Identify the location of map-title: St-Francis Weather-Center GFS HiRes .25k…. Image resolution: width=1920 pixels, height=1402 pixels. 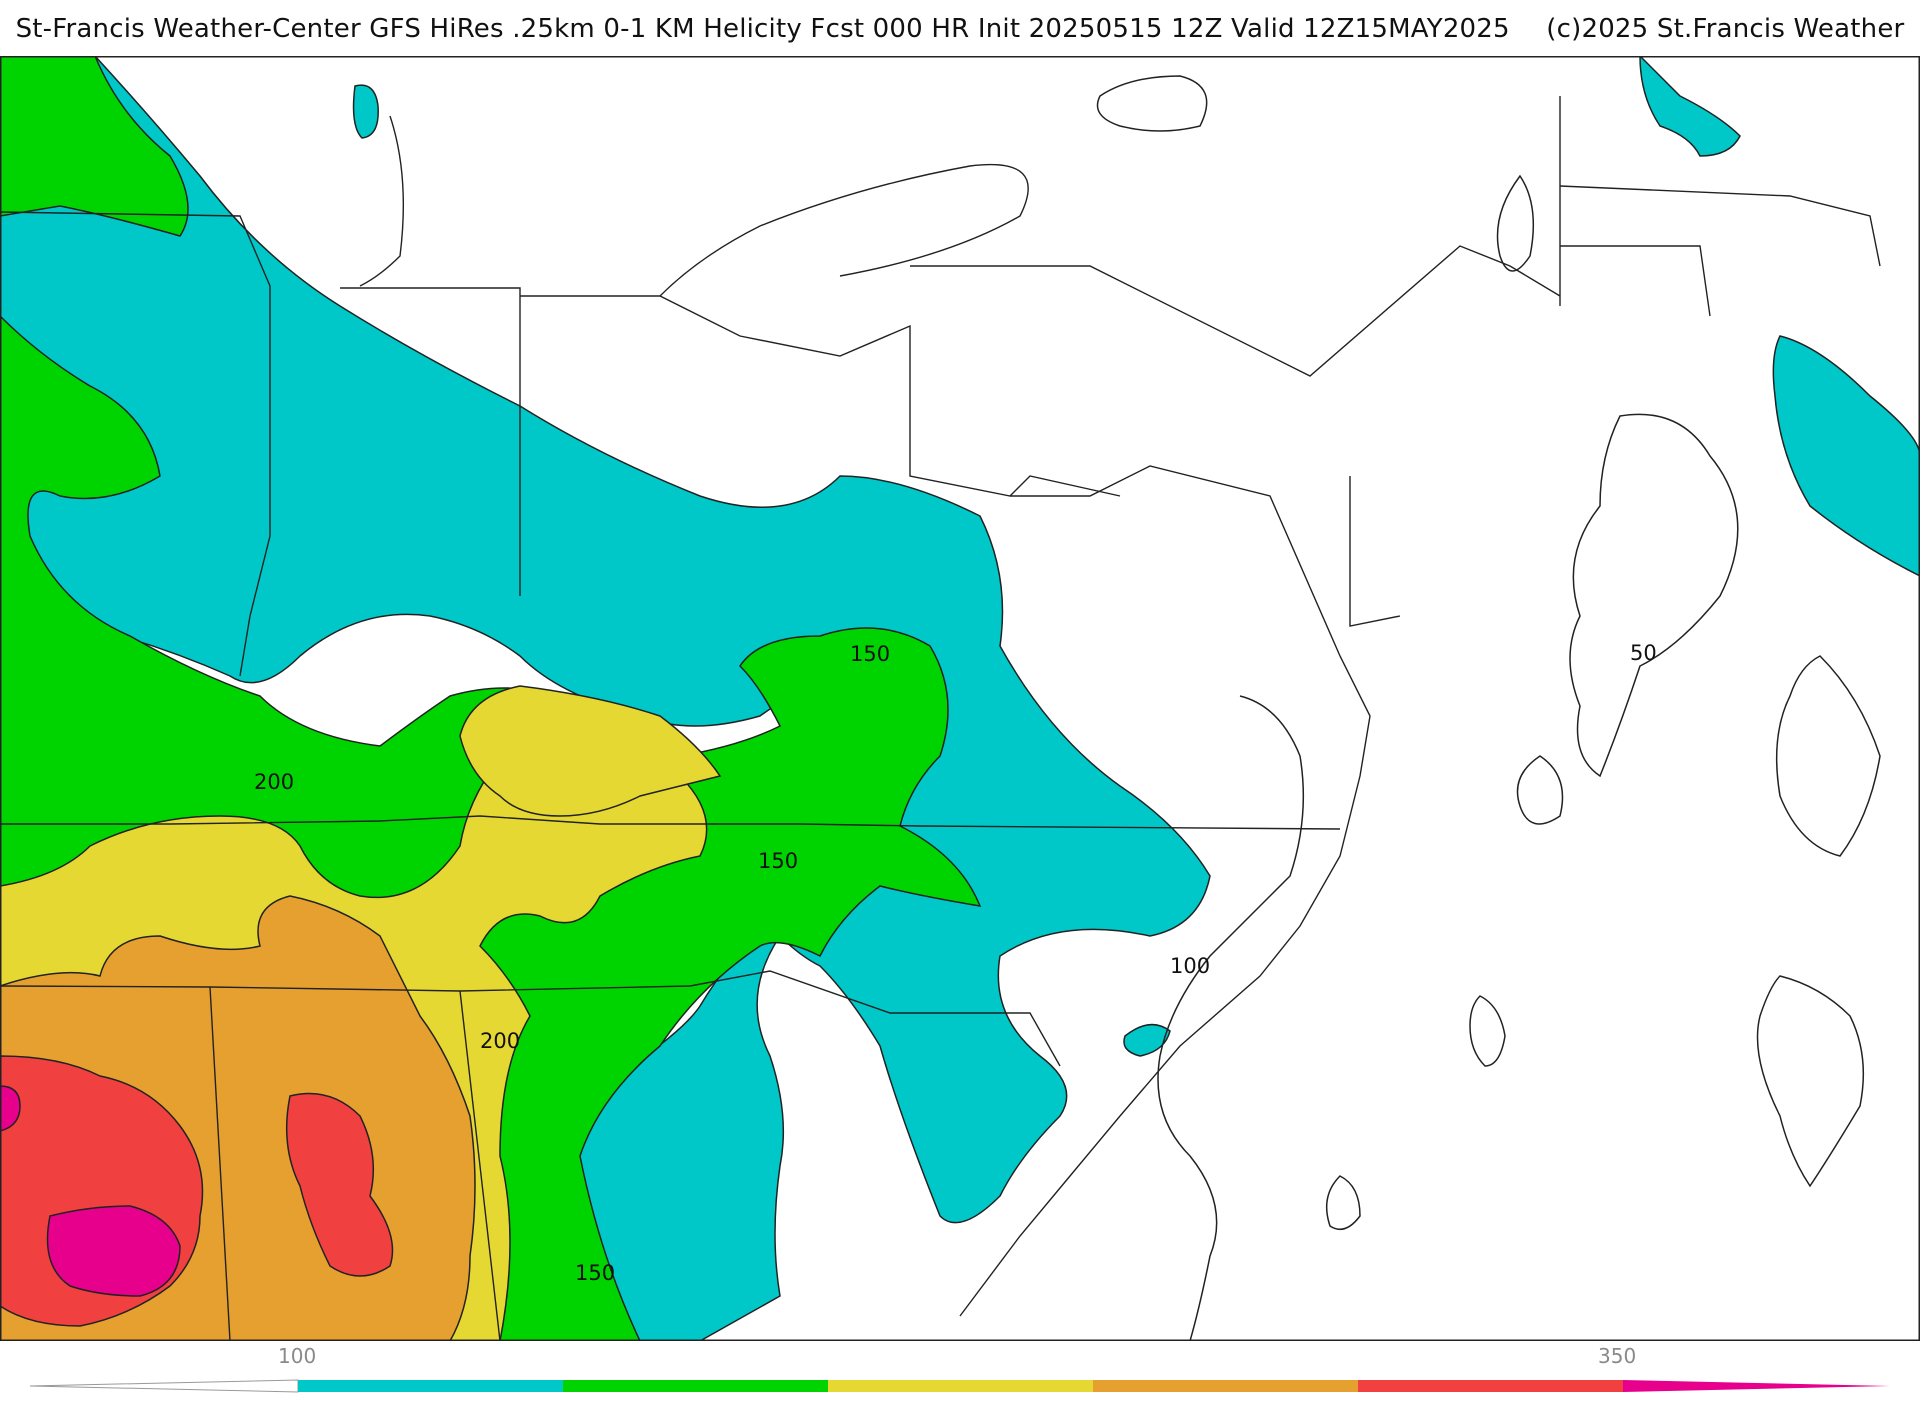
(960, 29).